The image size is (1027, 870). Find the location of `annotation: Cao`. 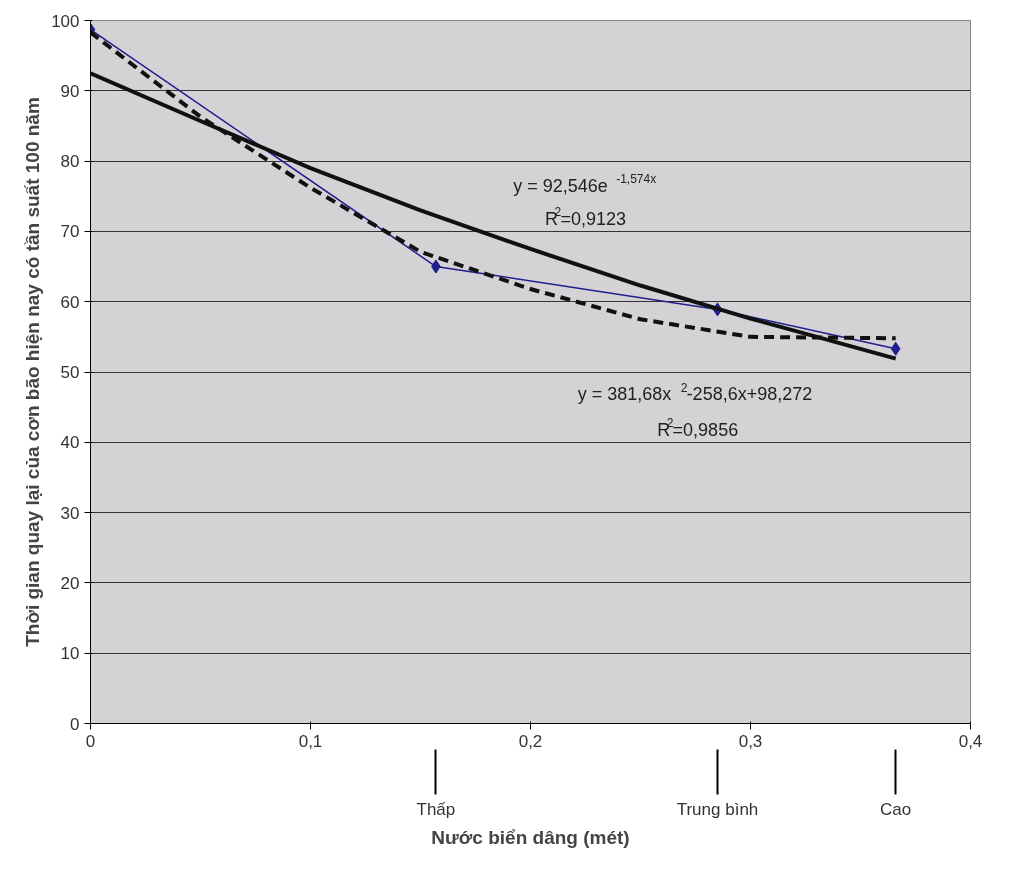

annotation: Cao is located at coordinates (896, 809).